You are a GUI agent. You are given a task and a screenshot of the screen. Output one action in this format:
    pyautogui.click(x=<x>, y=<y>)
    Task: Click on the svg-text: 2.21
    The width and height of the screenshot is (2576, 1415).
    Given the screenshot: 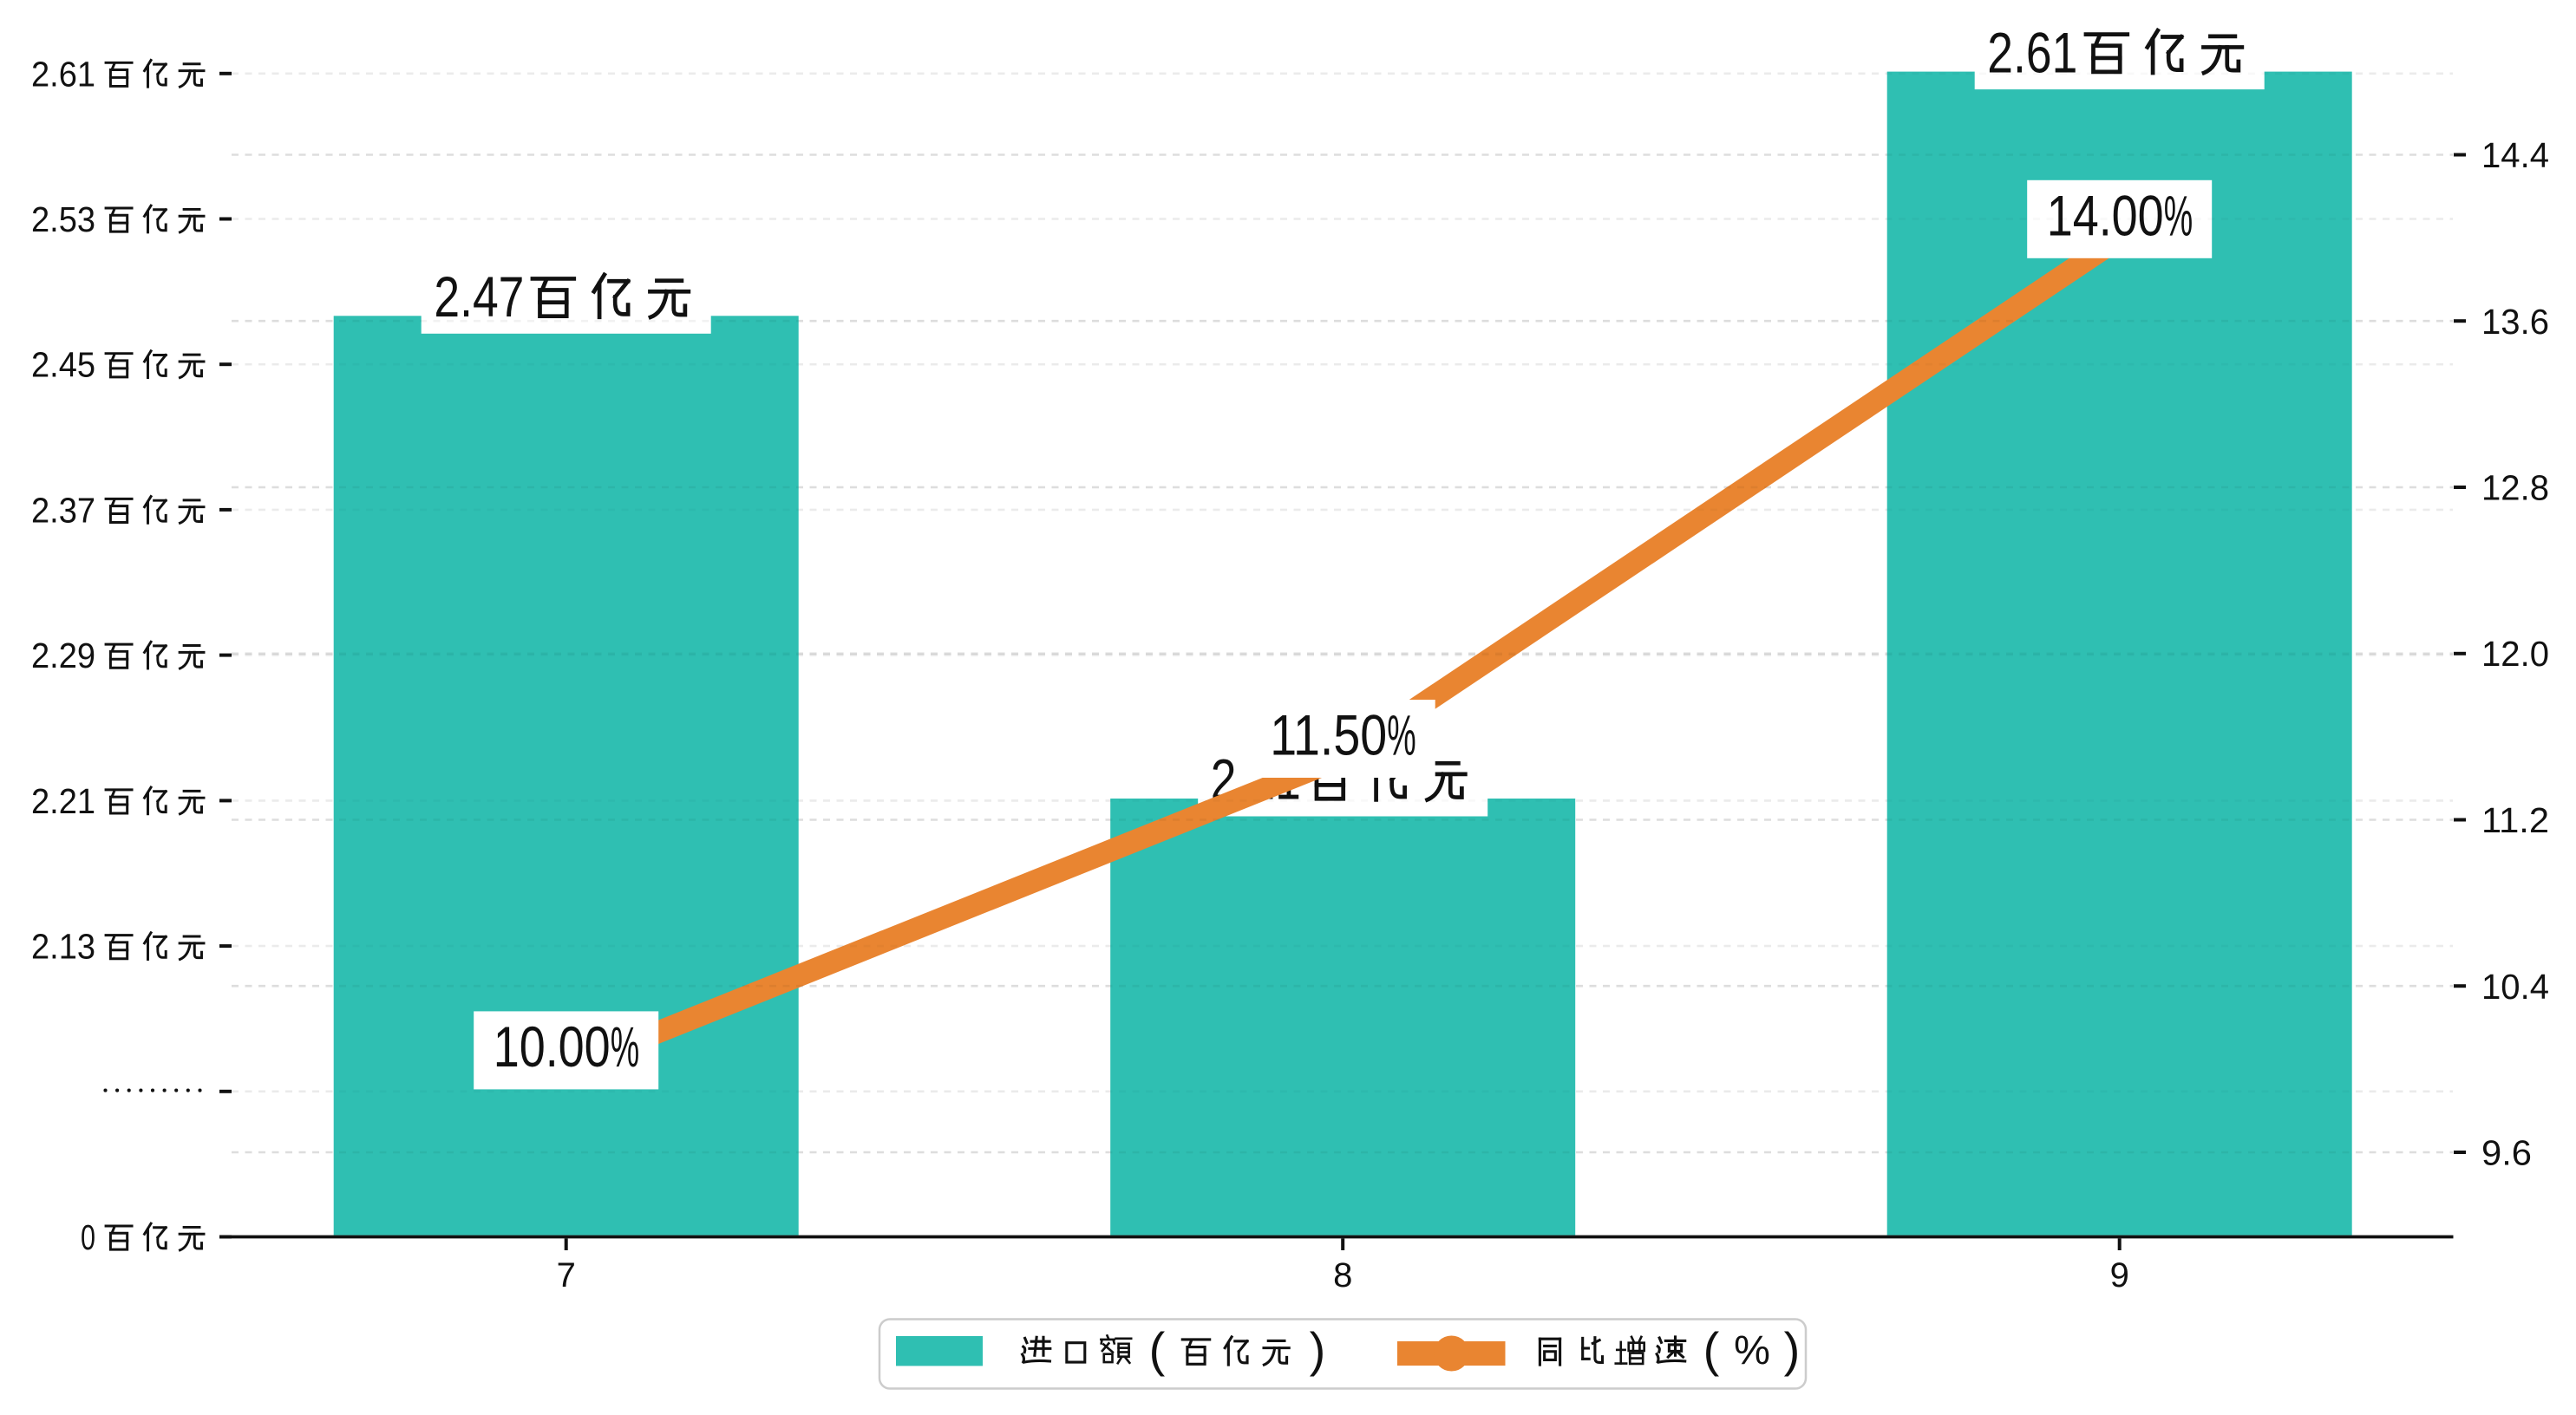 What is the action you would take?
    pyautogui.click(x=63, y=801)
    